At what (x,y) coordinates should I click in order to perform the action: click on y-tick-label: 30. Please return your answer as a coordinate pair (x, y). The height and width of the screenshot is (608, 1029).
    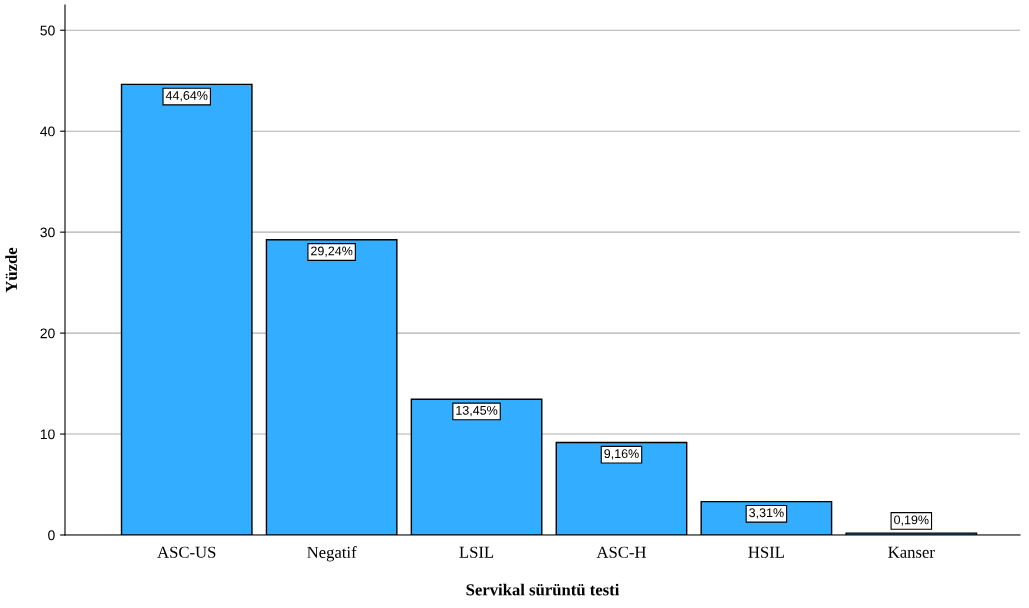
    Looking at the image, I should click on (47, 232).